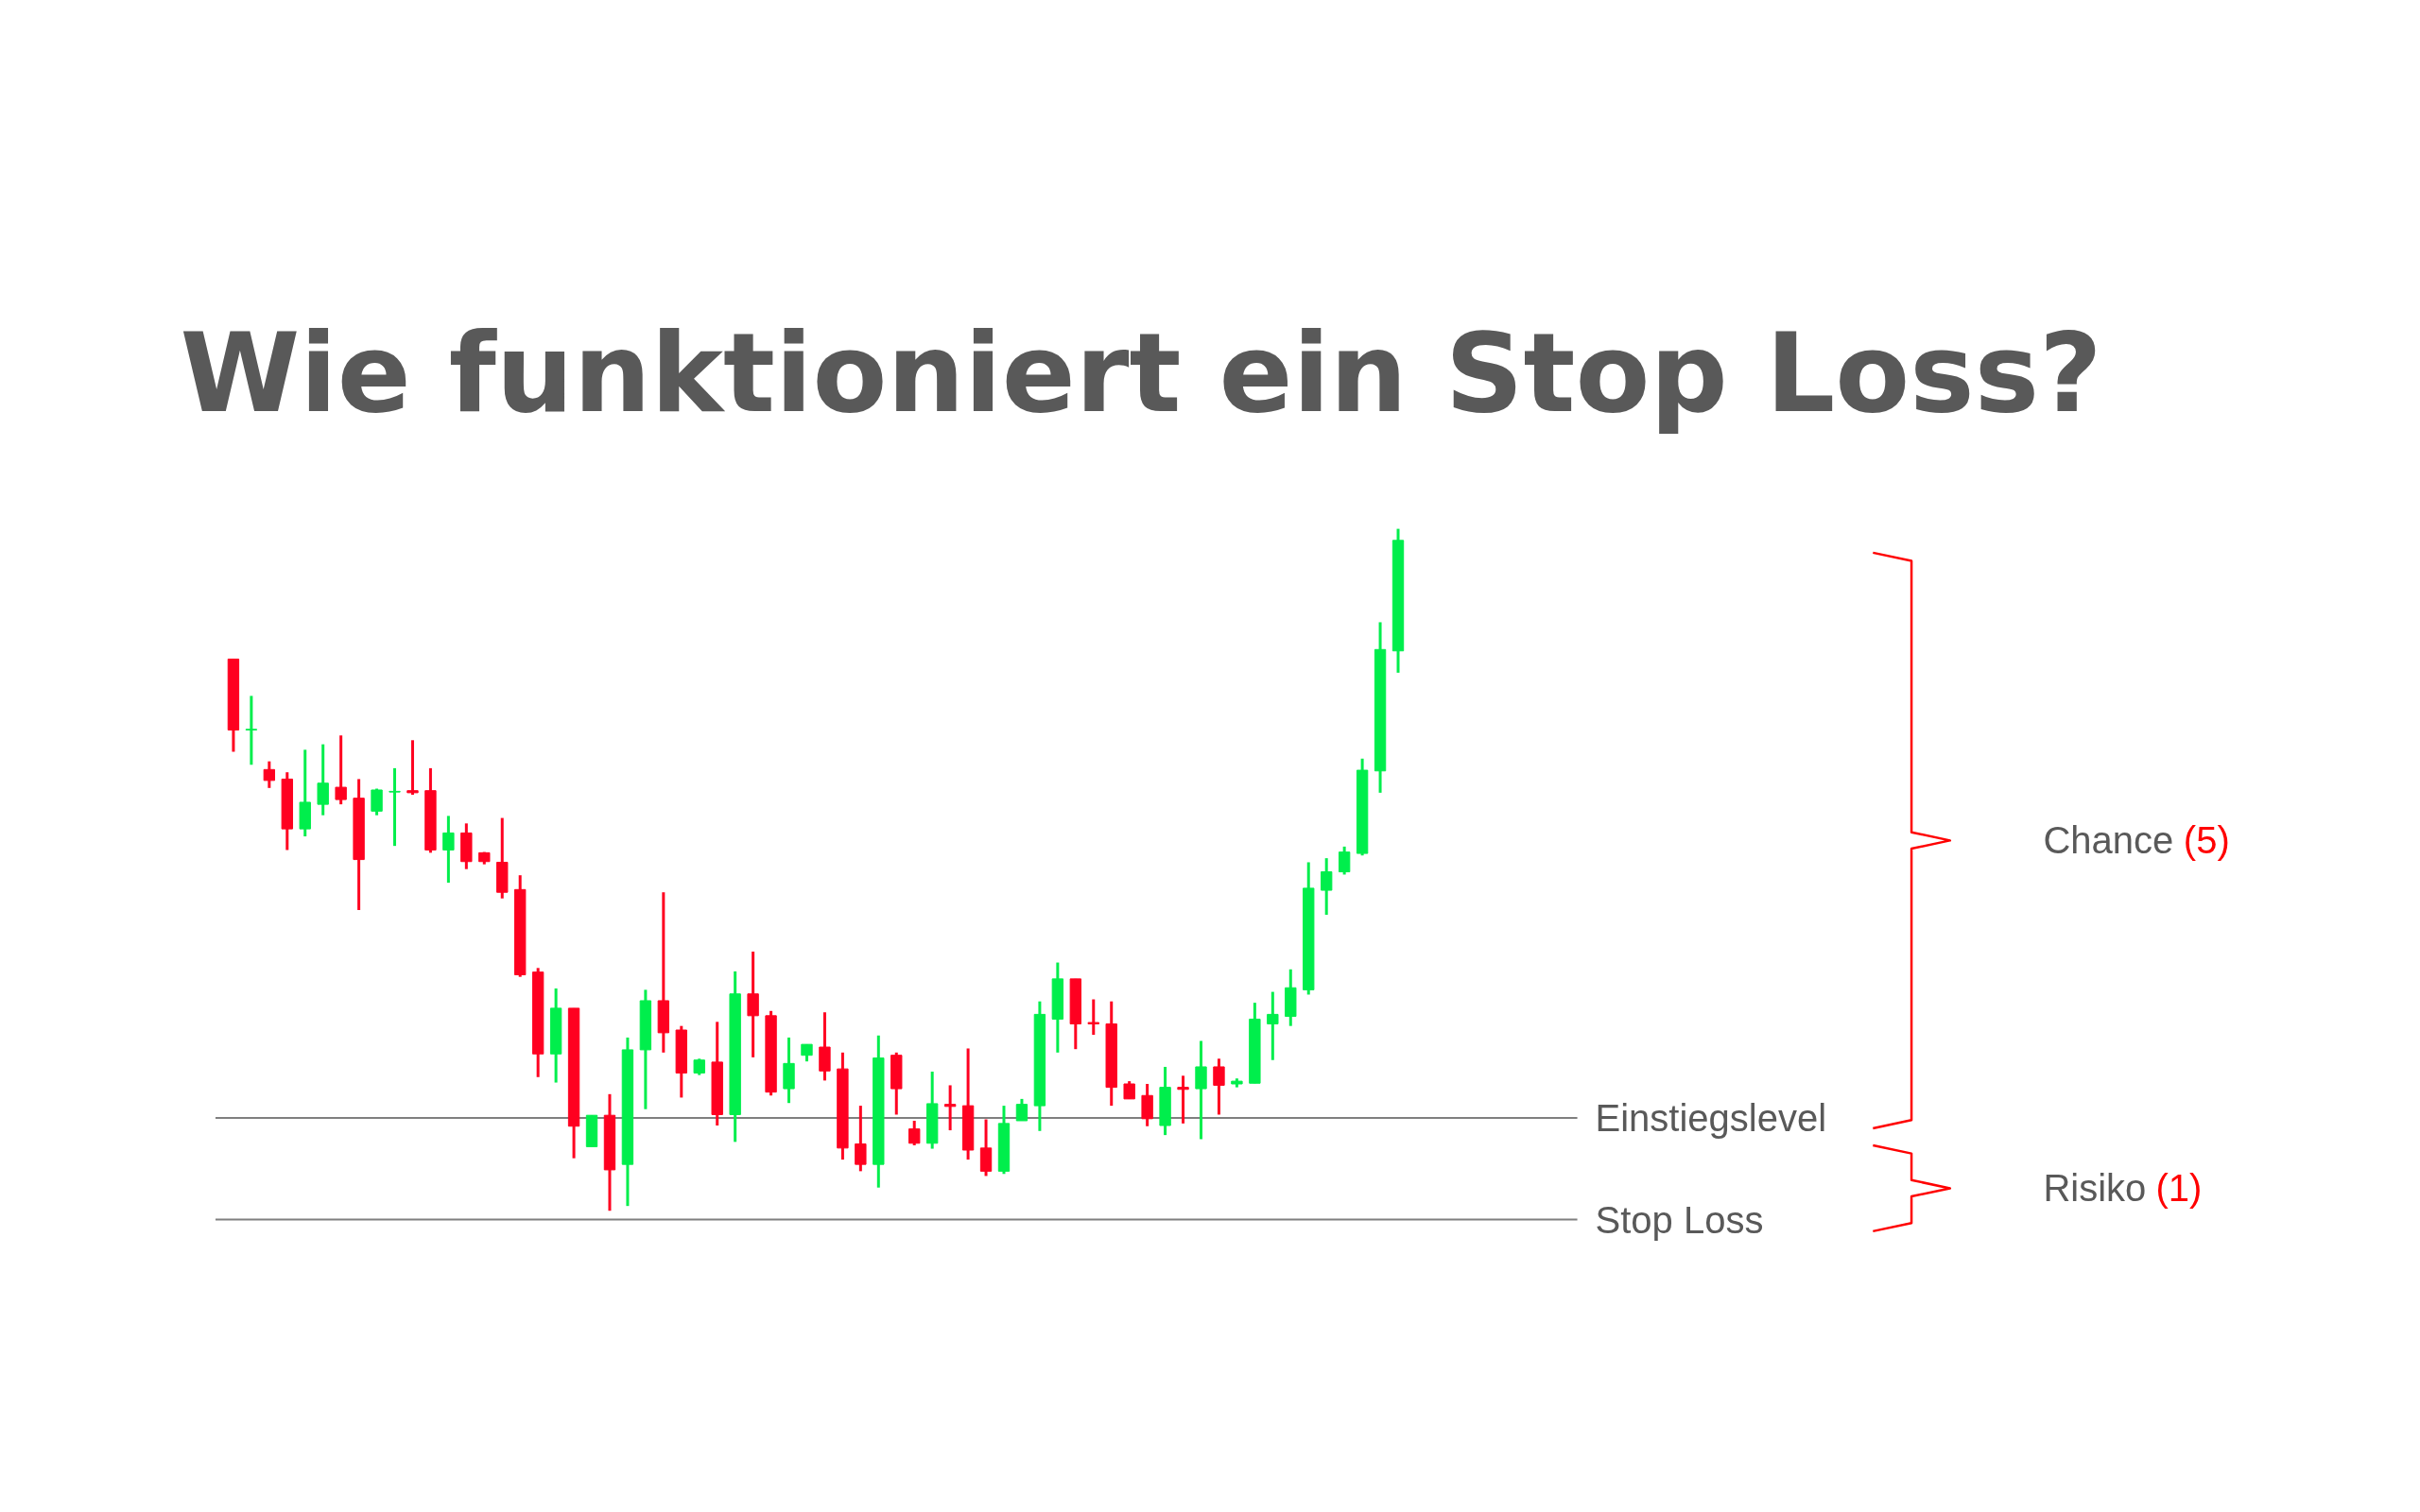 The image size is (2420, 1512). I want to click on ref-line-label: Stop Loss, so click(1680, 1219).